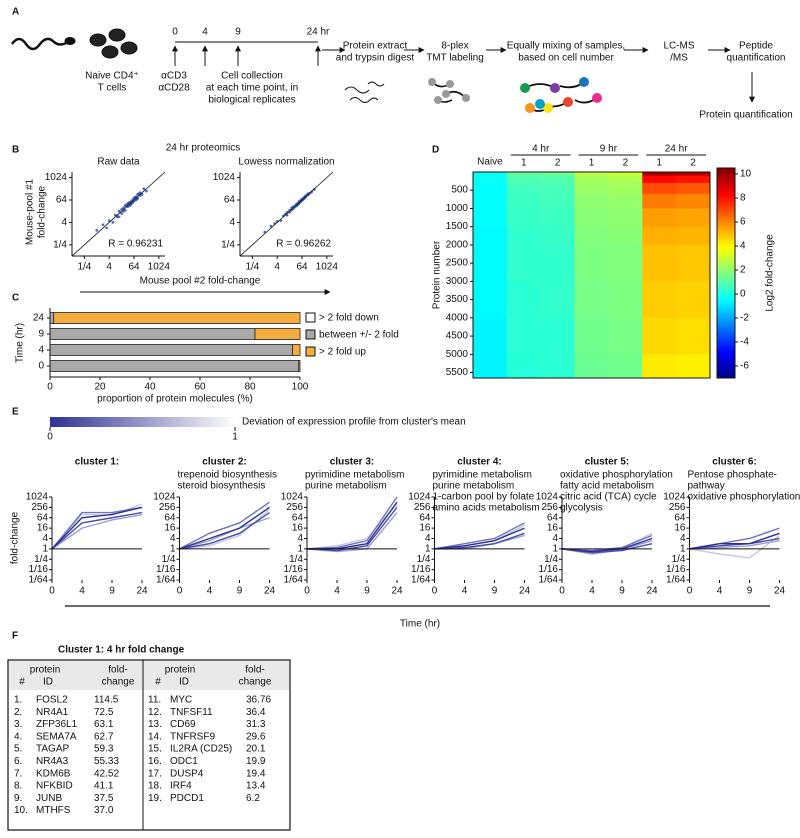 The image size is (800, 838). Describe the element at coordinates (734, 462) in the screenshot. I see `chart-title: cluster 6:` at that location.